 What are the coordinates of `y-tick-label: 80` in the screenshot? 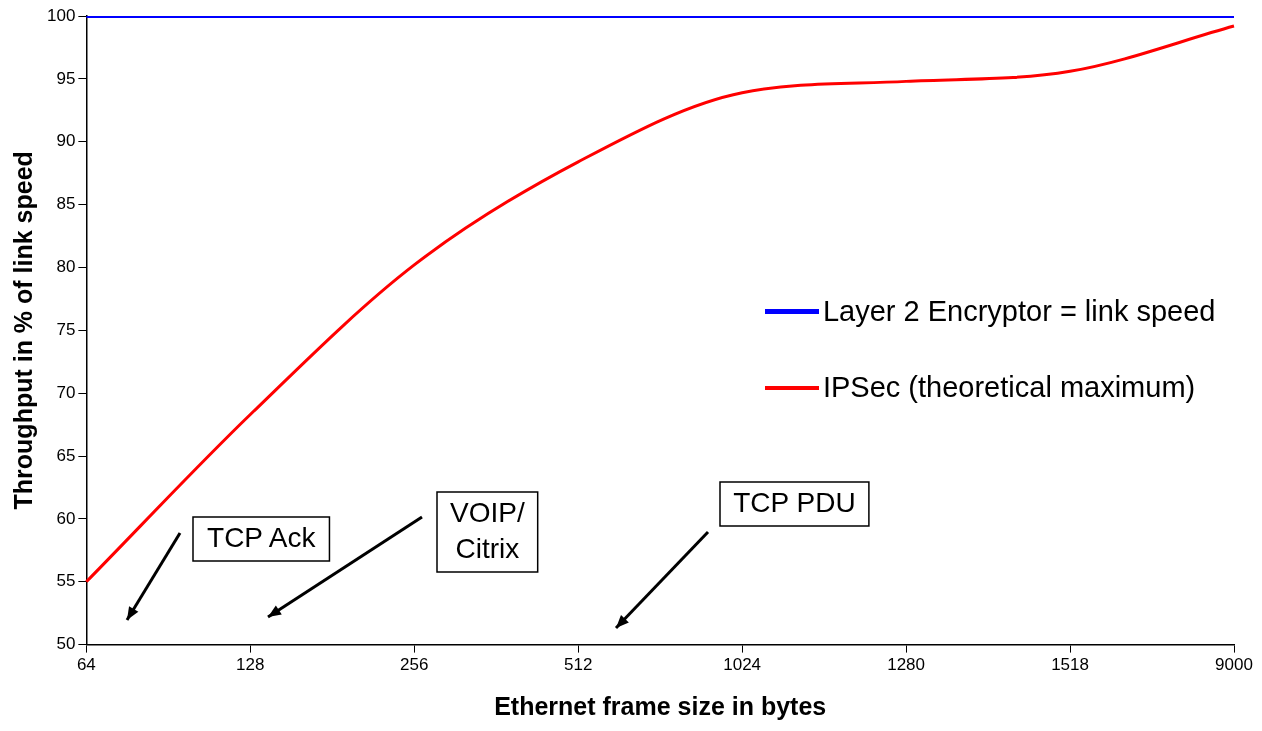 It's located at (66, 267).